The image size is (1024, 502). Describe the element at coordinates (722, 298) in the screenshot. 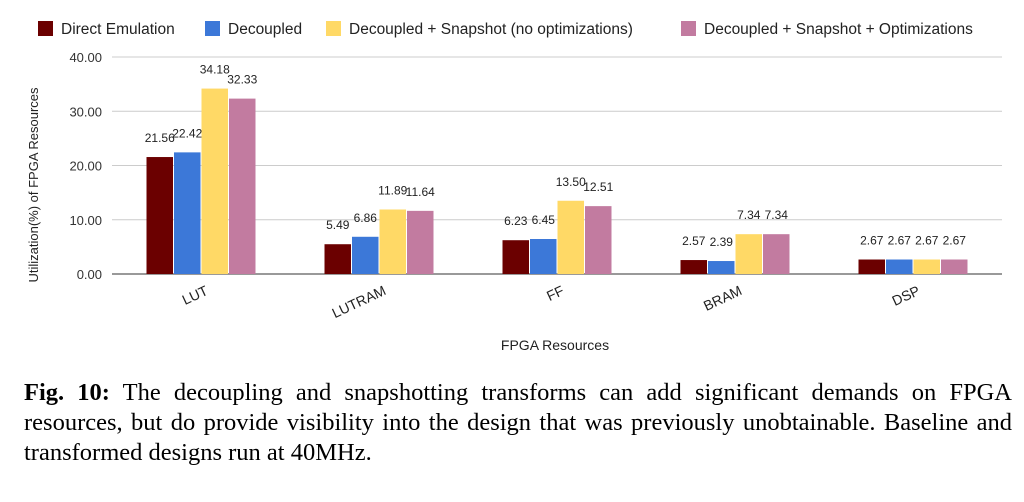

I see `x-tick-label: BRAM` at that location.